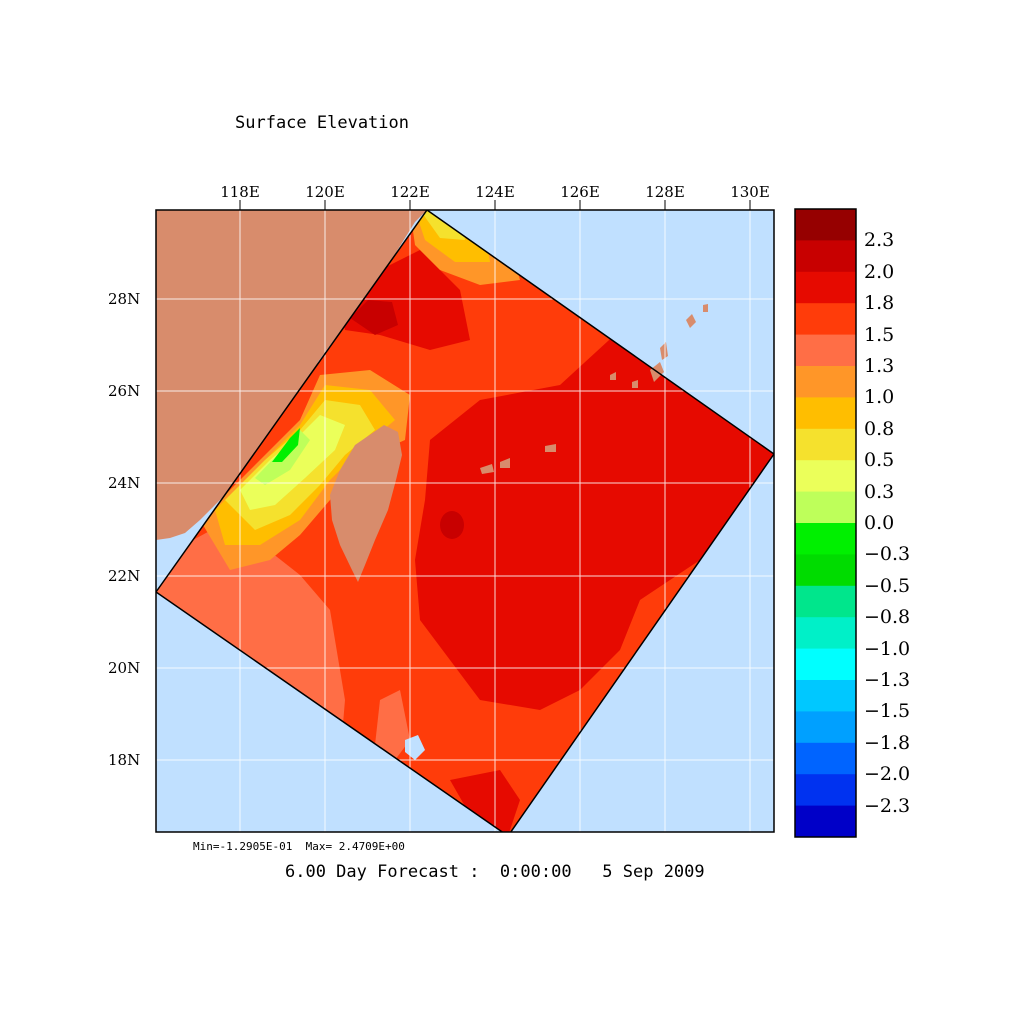 The image size is (1024, 1024). I want to click on lon-label: 118E, so click(240, 192).